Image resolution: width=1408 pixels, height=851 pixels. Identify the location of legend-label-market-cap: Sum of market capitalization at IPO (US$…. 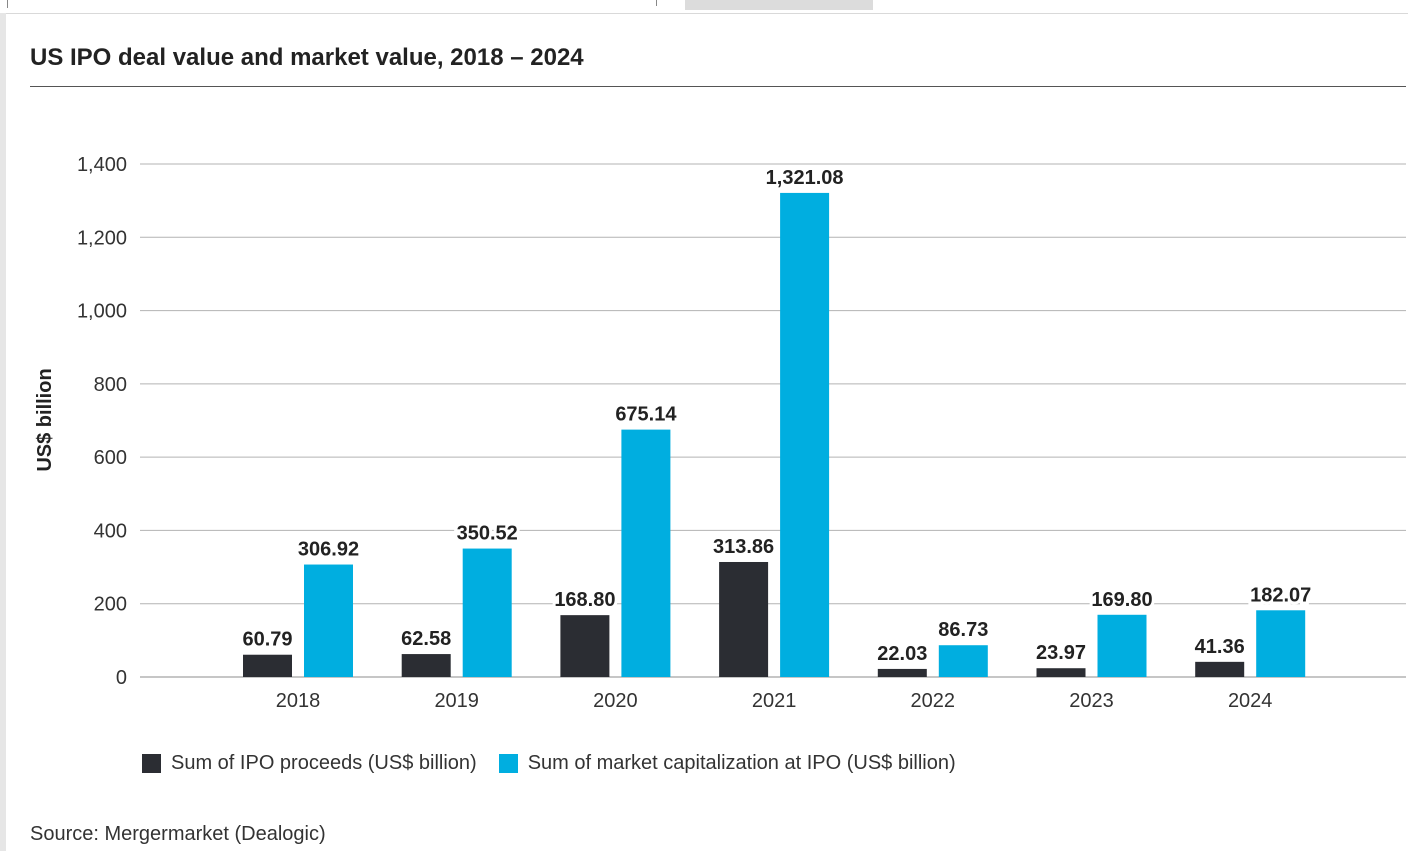
(741, 763).